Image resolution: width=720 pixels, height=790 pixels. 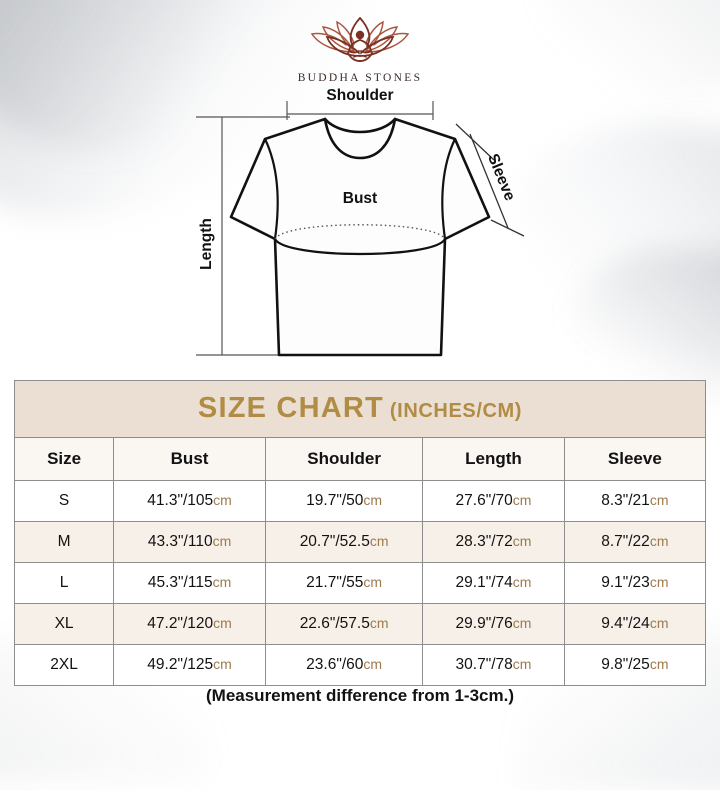 I want to click on cell-length: 29.1"/74cm, so click(x=493, y=583).